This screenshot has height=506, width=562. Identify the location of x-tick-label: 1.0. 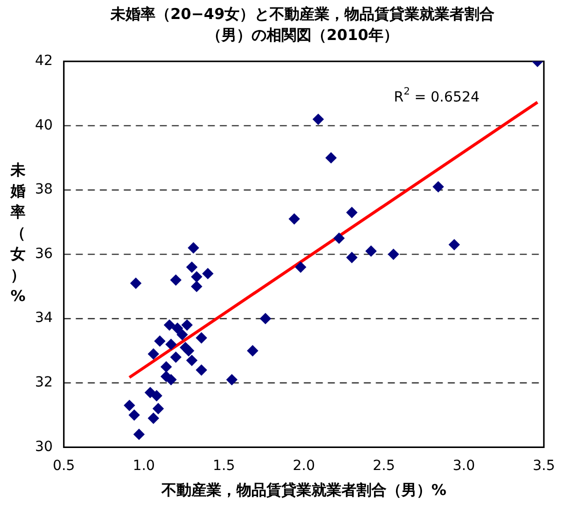
(143, 466).